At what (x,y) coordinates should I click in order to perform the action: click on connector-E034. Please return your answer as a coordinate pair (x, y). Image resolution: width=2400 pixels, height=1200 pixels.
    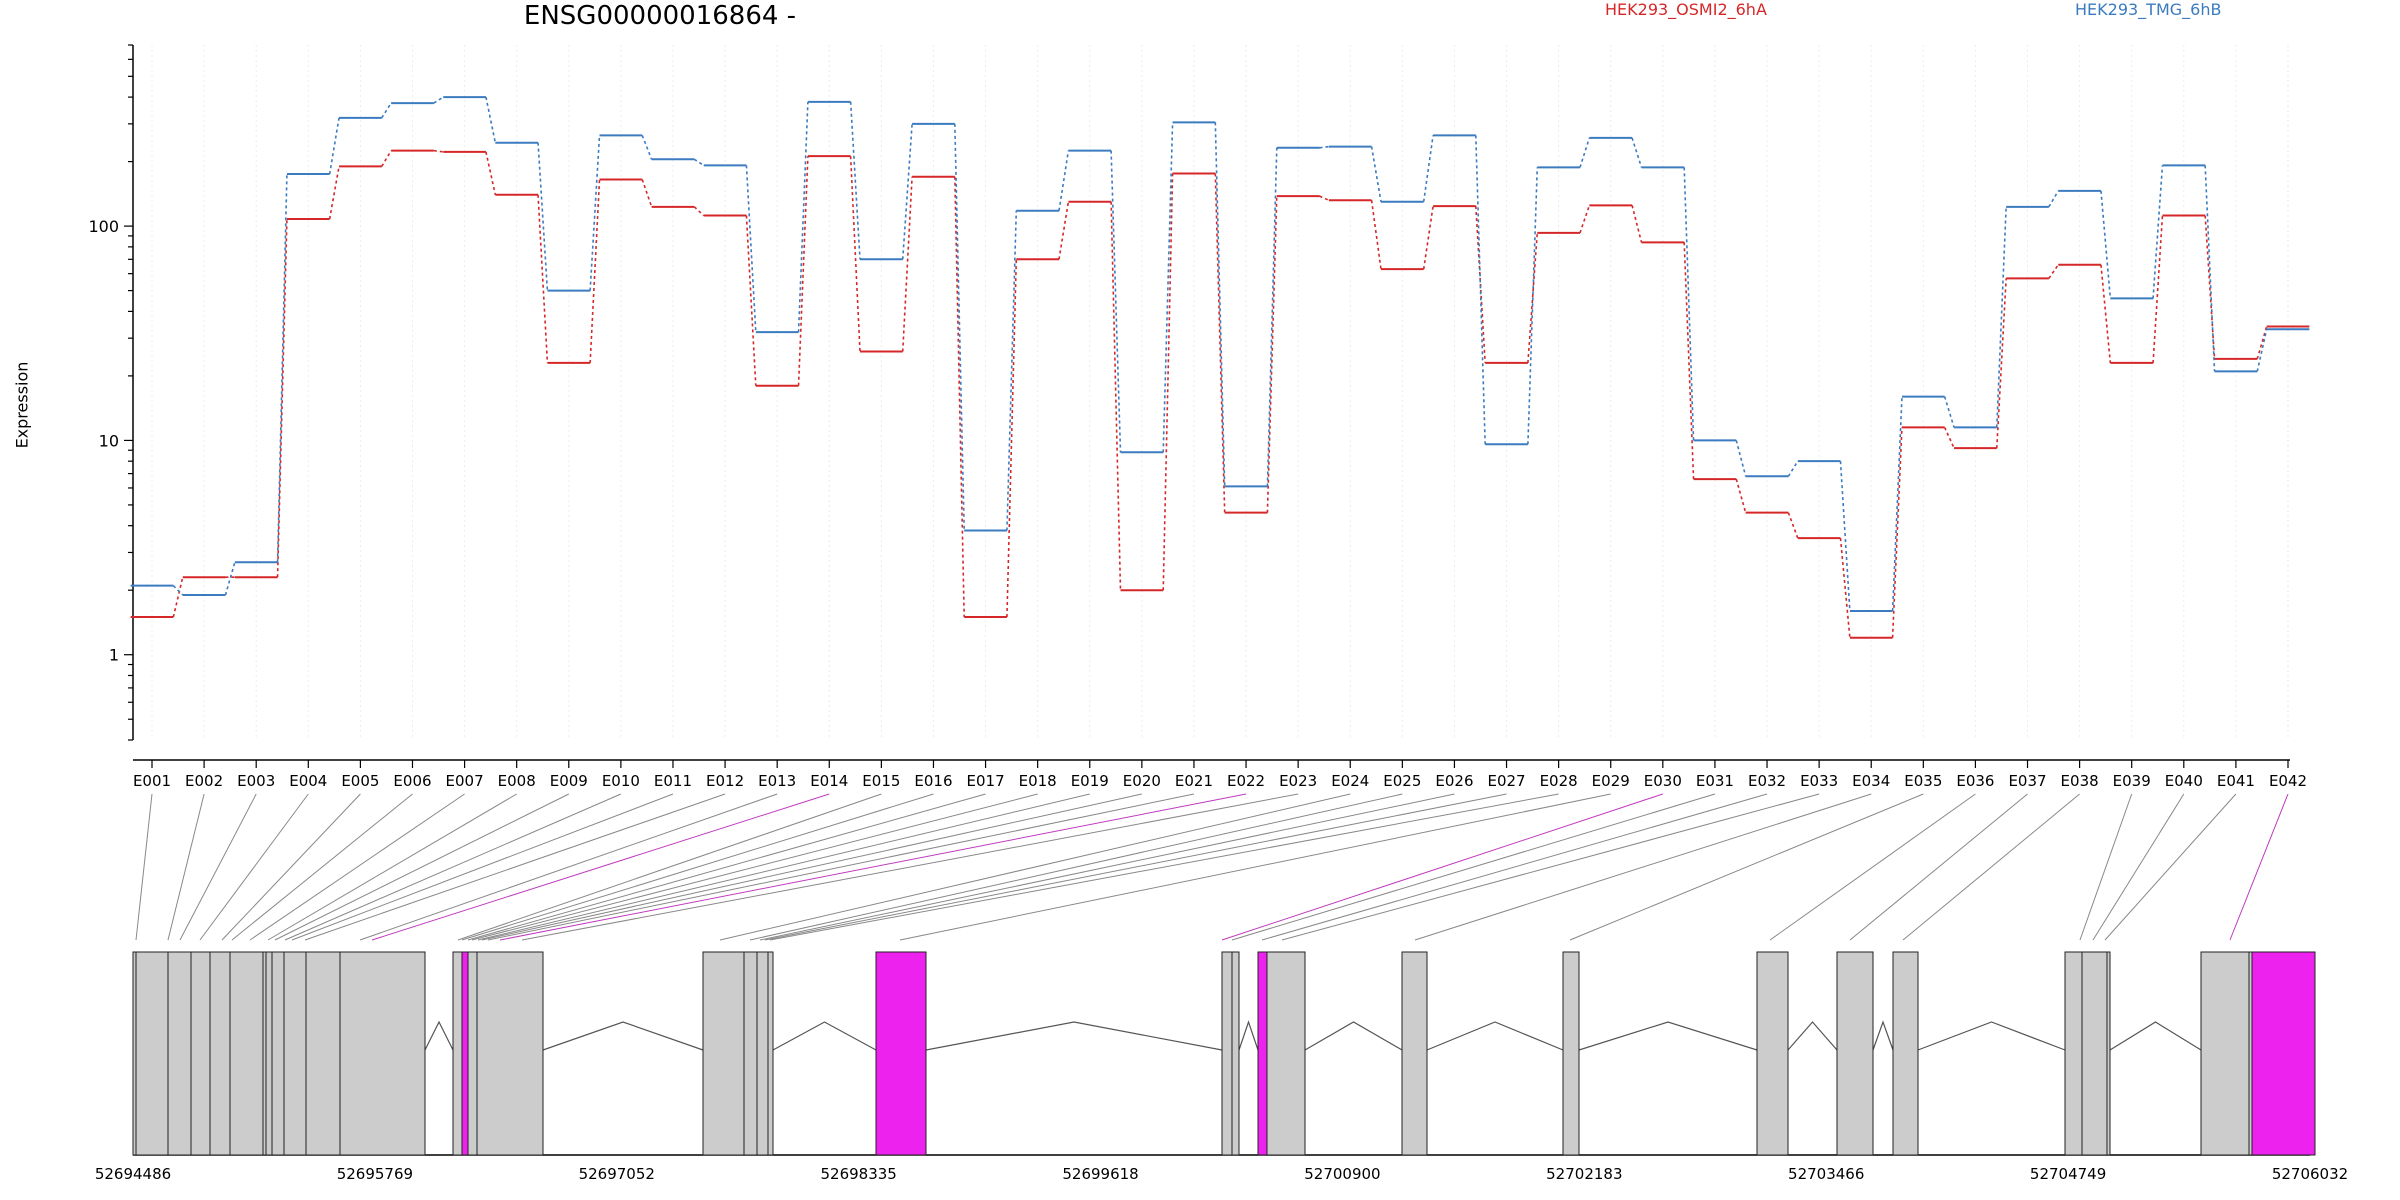
    Looking at the image, I should click on (1643, 867).